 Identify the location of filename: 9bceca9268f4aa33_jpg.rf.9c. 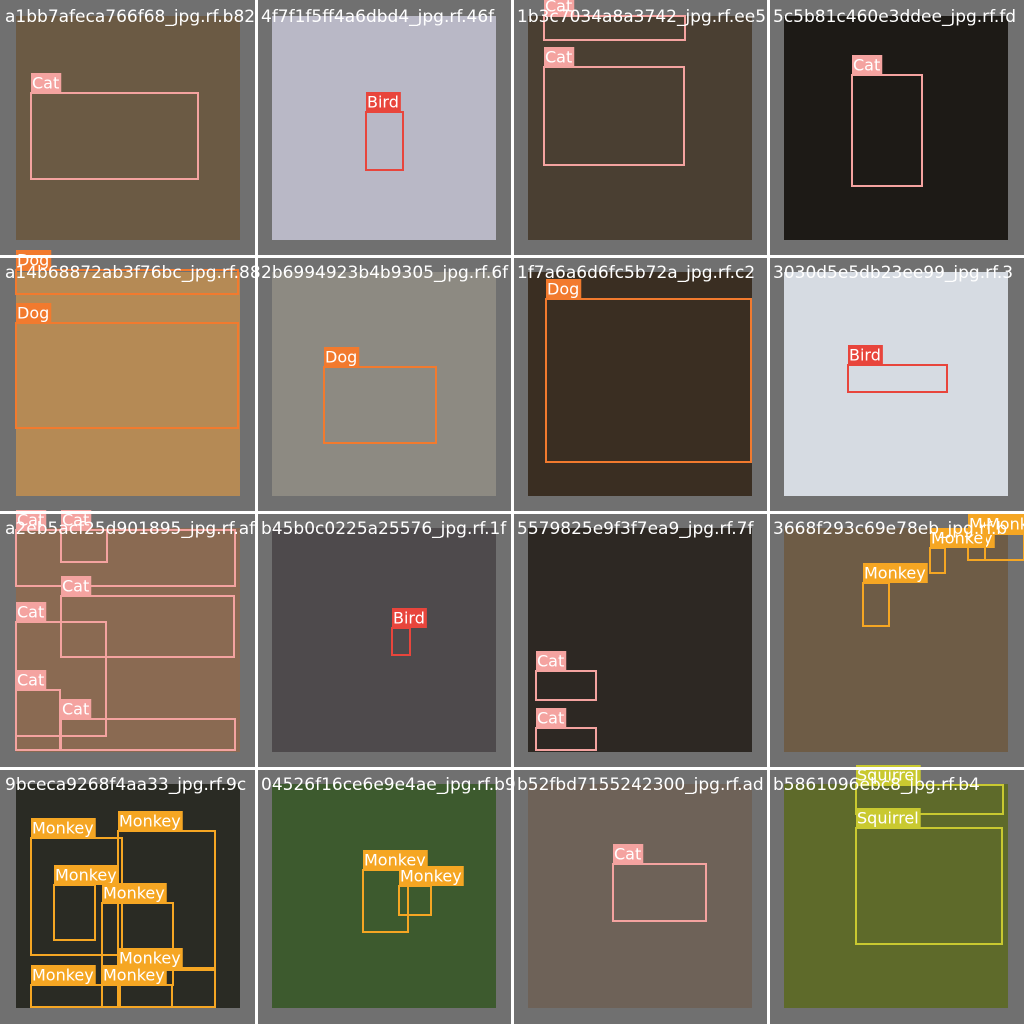
(125, 785).